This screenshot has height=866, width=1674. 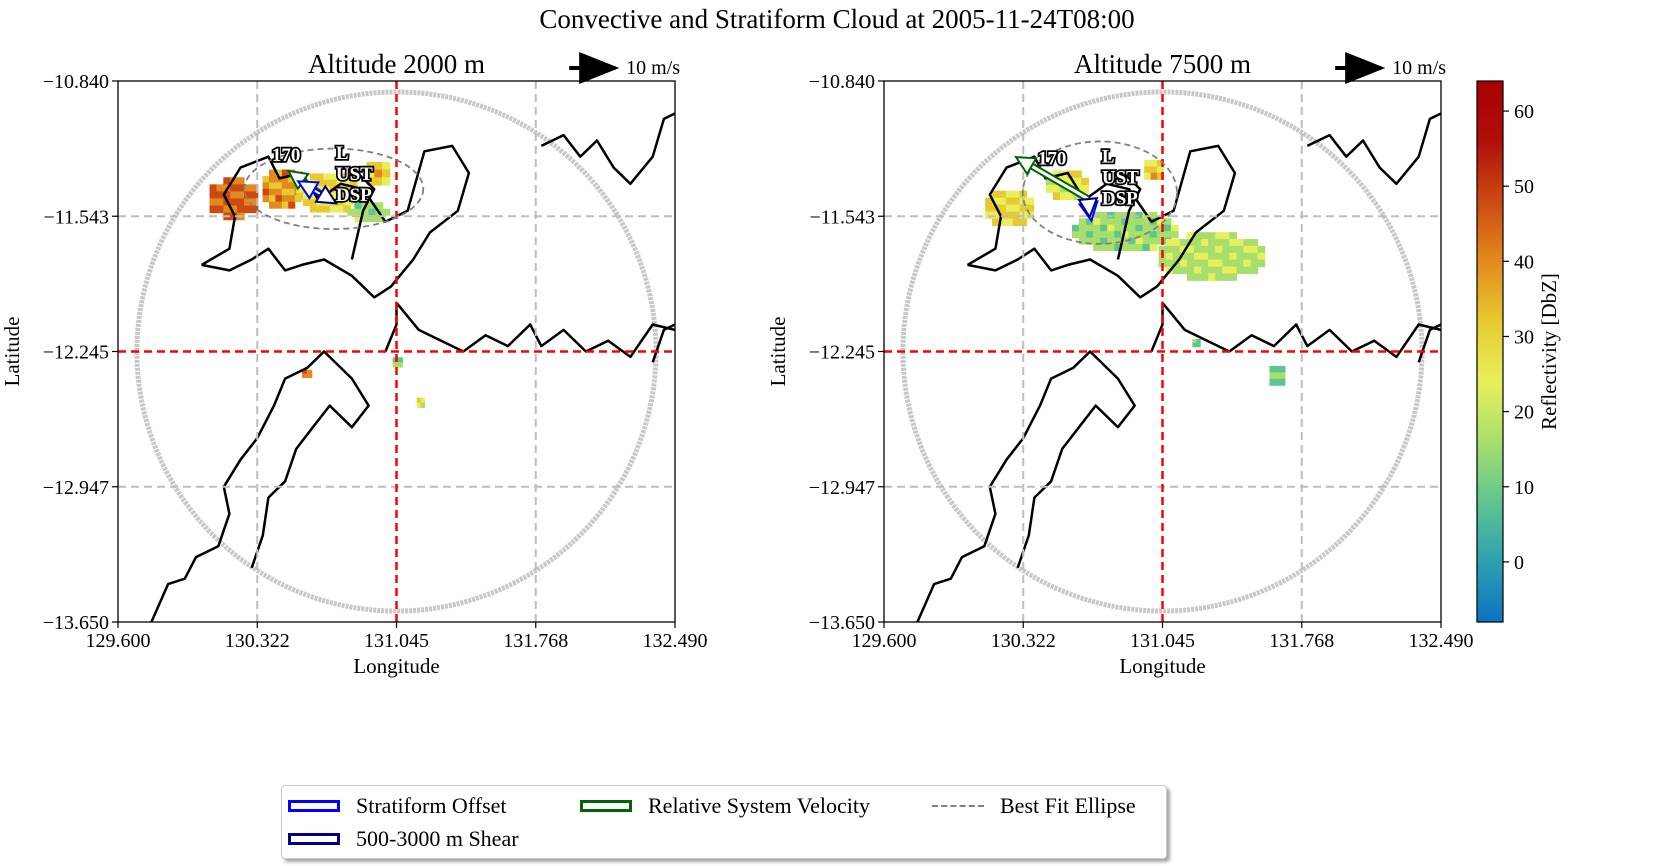 What do you see at coordinates (759, 805) in the screenshot?
I see `legend-label-relative-system-velocity: Relative System Velocity` at bounding box center [759, 805].